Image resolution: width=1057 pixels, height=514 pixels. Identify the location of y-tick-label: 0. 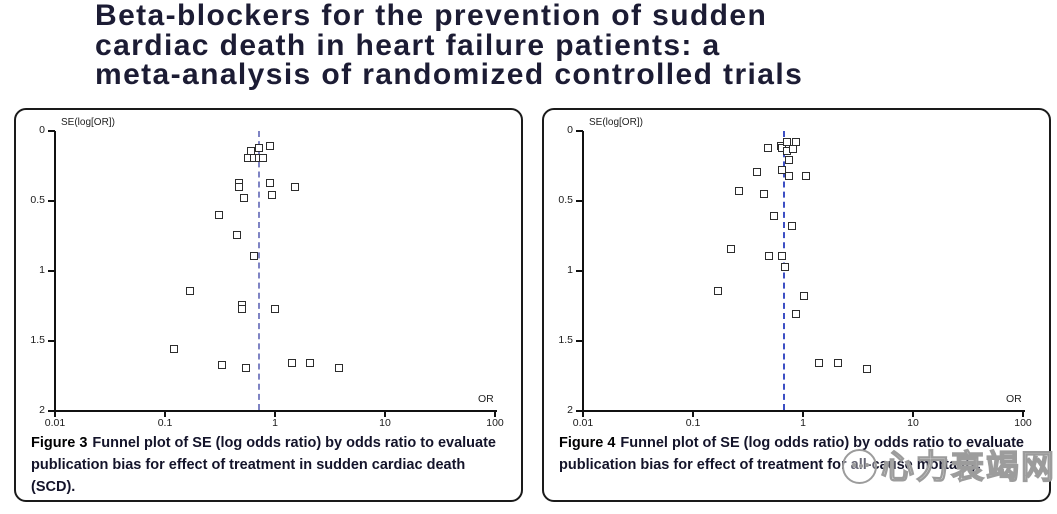
(42, 130).